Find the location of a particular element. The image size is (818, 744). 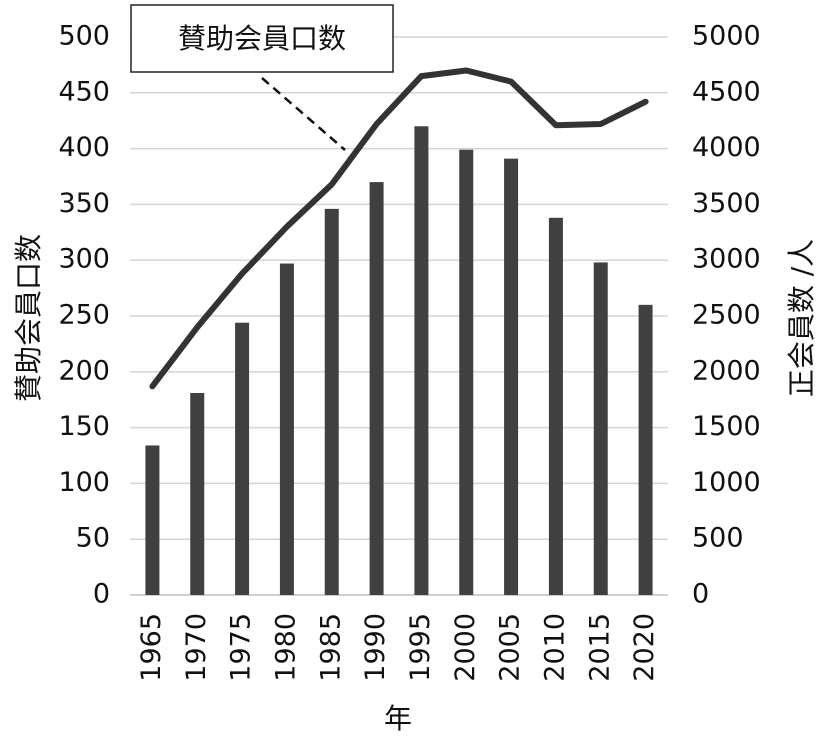

left-tick-label: 200 is located at coordinates (84, 370).